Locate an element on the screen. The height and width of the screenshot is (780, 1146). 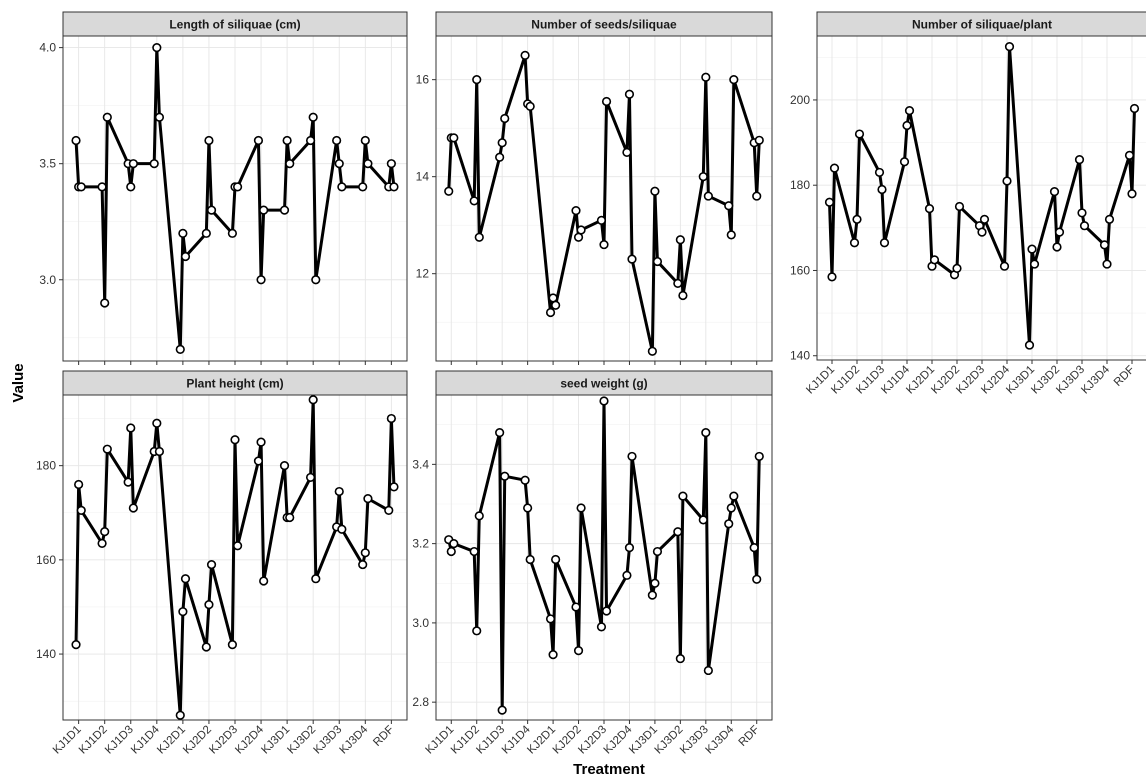
panel-strip is located at coordinates (235, 24).